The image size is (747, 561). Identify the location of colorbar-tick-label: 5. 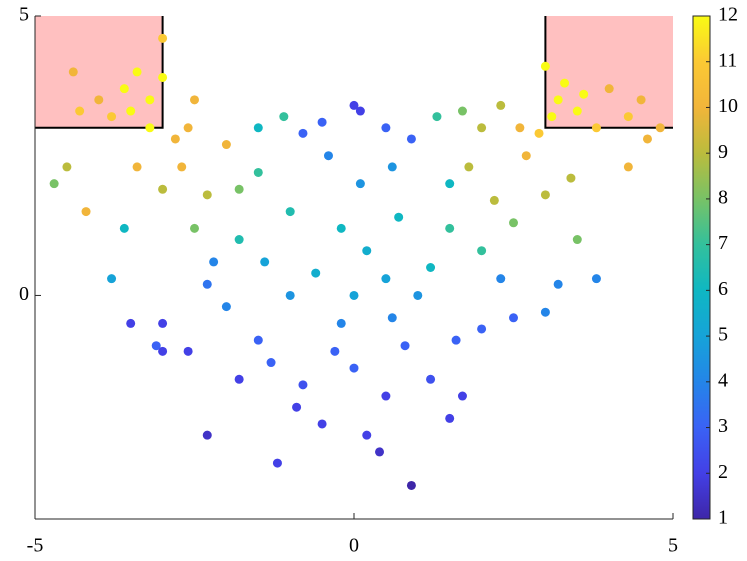
(723, 335).